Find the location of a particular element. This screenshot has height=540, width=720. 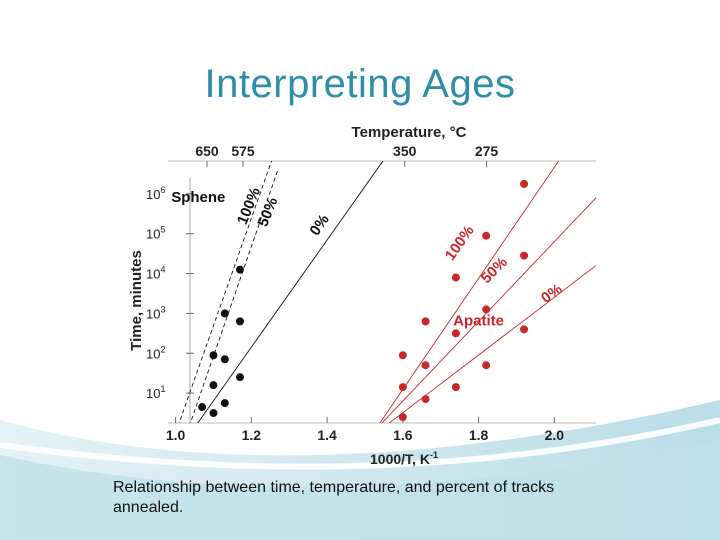

x-tick-label: 1.8 is located at coordinates (479, 435).